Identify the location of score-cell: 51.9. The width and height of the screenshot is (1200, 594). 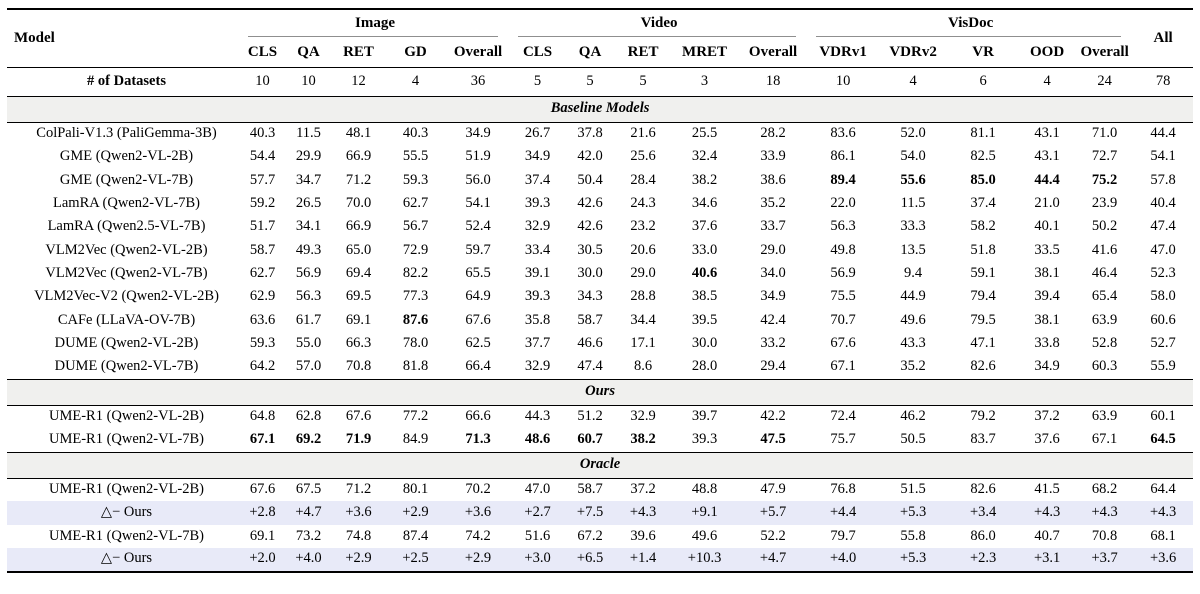
(478, 156).